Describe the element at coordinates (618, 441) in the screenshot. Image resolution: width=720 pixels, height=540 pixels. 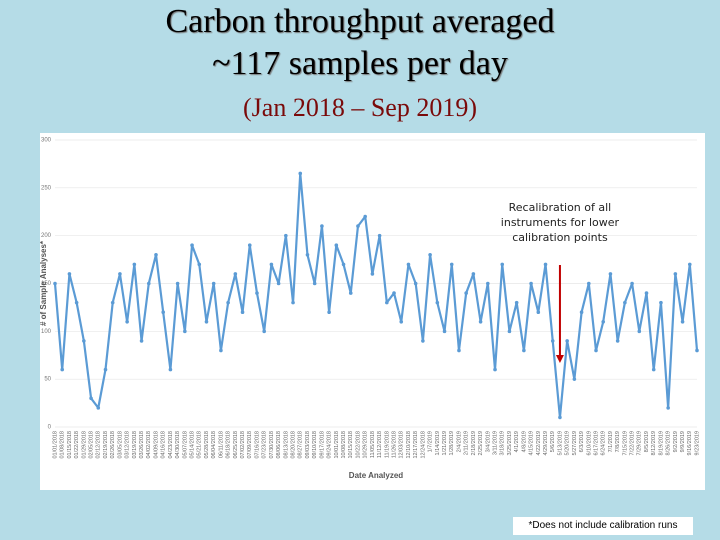
I see `x-tick-label: 7/8/2019` at that location.